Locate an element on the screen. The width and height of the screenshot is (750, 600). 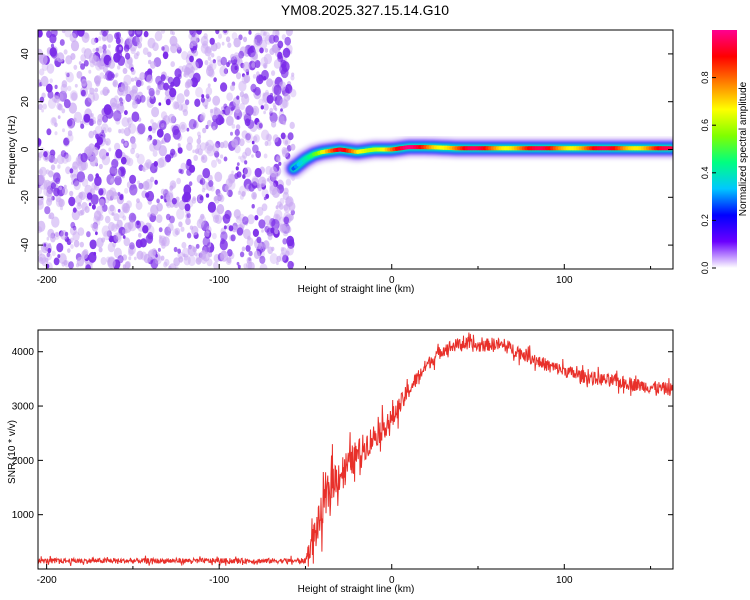
spectrogram-y-tick-label: 0 is located at coordinates (25, 149).